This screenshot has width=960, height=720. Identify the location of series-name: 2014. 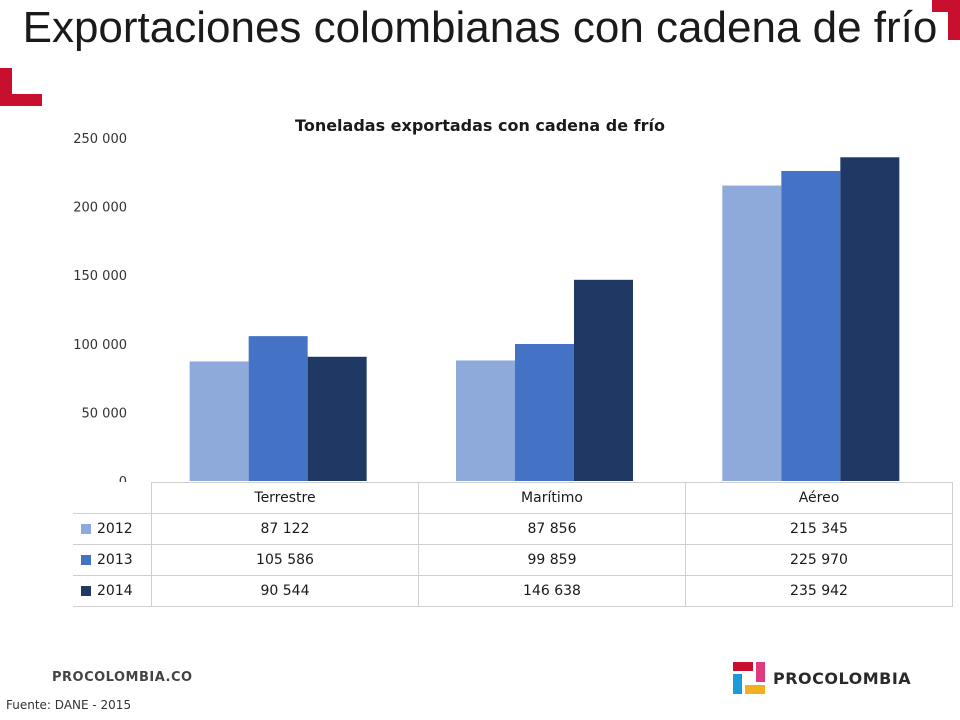
(115, 591).